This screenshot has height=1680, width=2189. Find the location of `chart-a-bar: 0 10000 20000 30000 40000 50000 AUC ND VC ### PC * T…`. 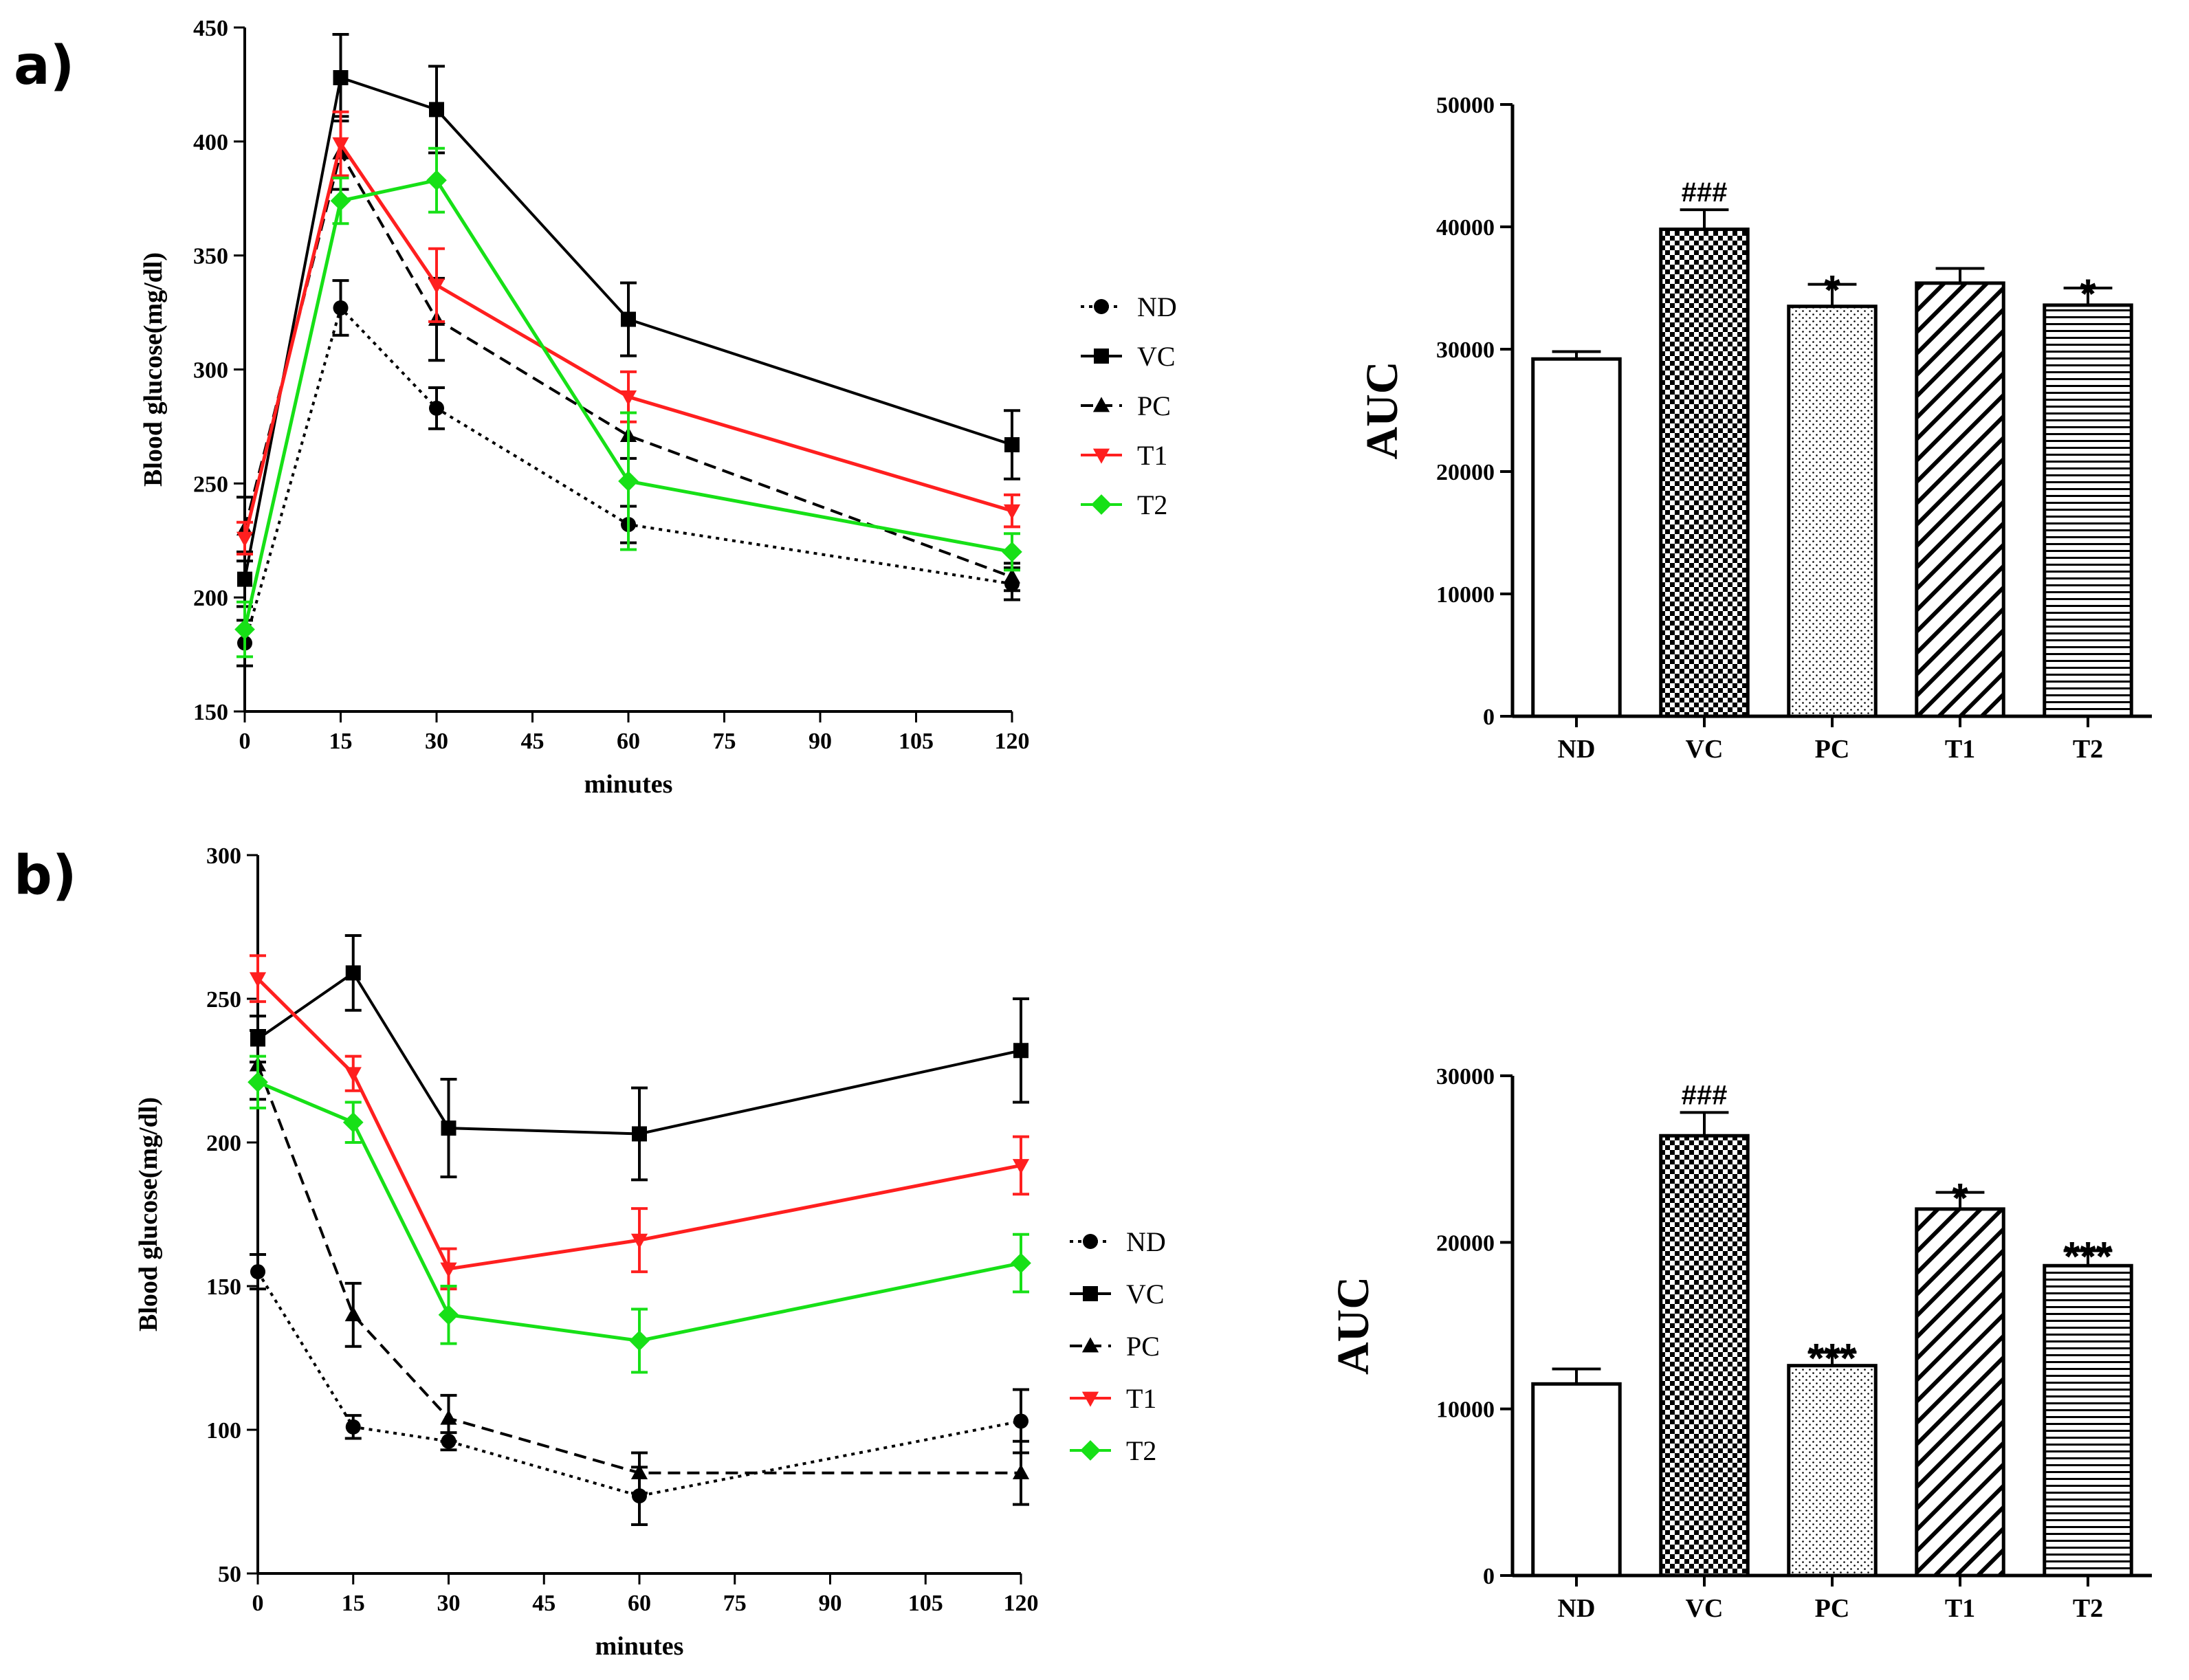

chart-a-bar: 0 10000 20000 30000 40000 50000 AUC ND VC ### PC * T… is located at coordinates (1754, 428).